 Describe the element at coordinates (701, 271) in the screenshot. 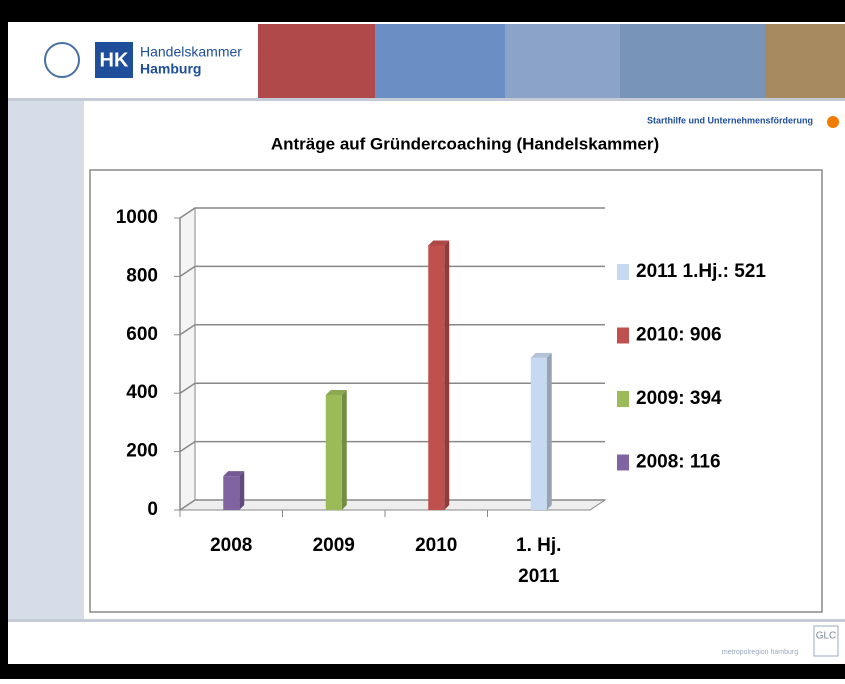

I see `legend-label: 2011 1.Hj.: 521` at that location.